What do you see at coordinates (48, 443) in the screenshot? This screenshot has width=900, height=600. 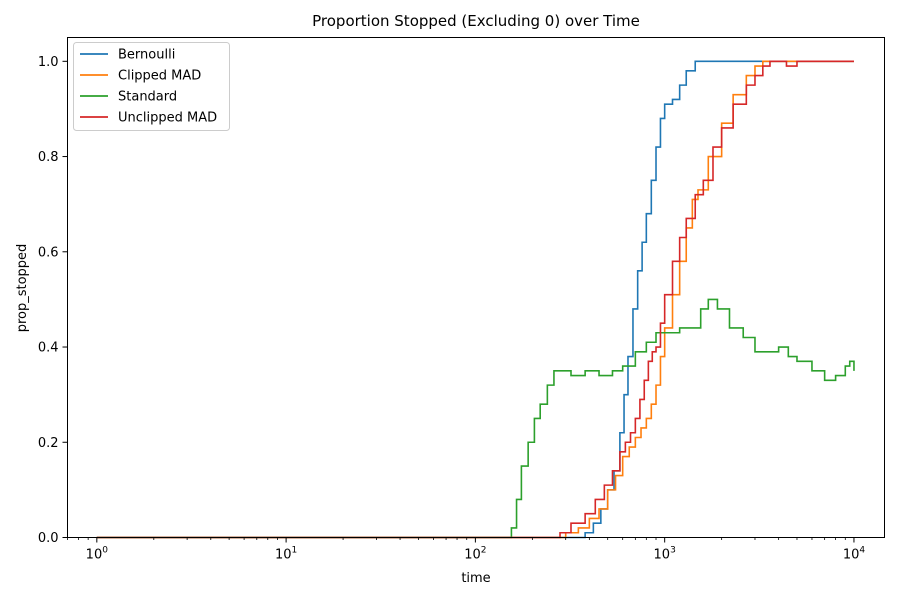 I see `y-tick-label: 0.2` at bounding box center [48, 443].